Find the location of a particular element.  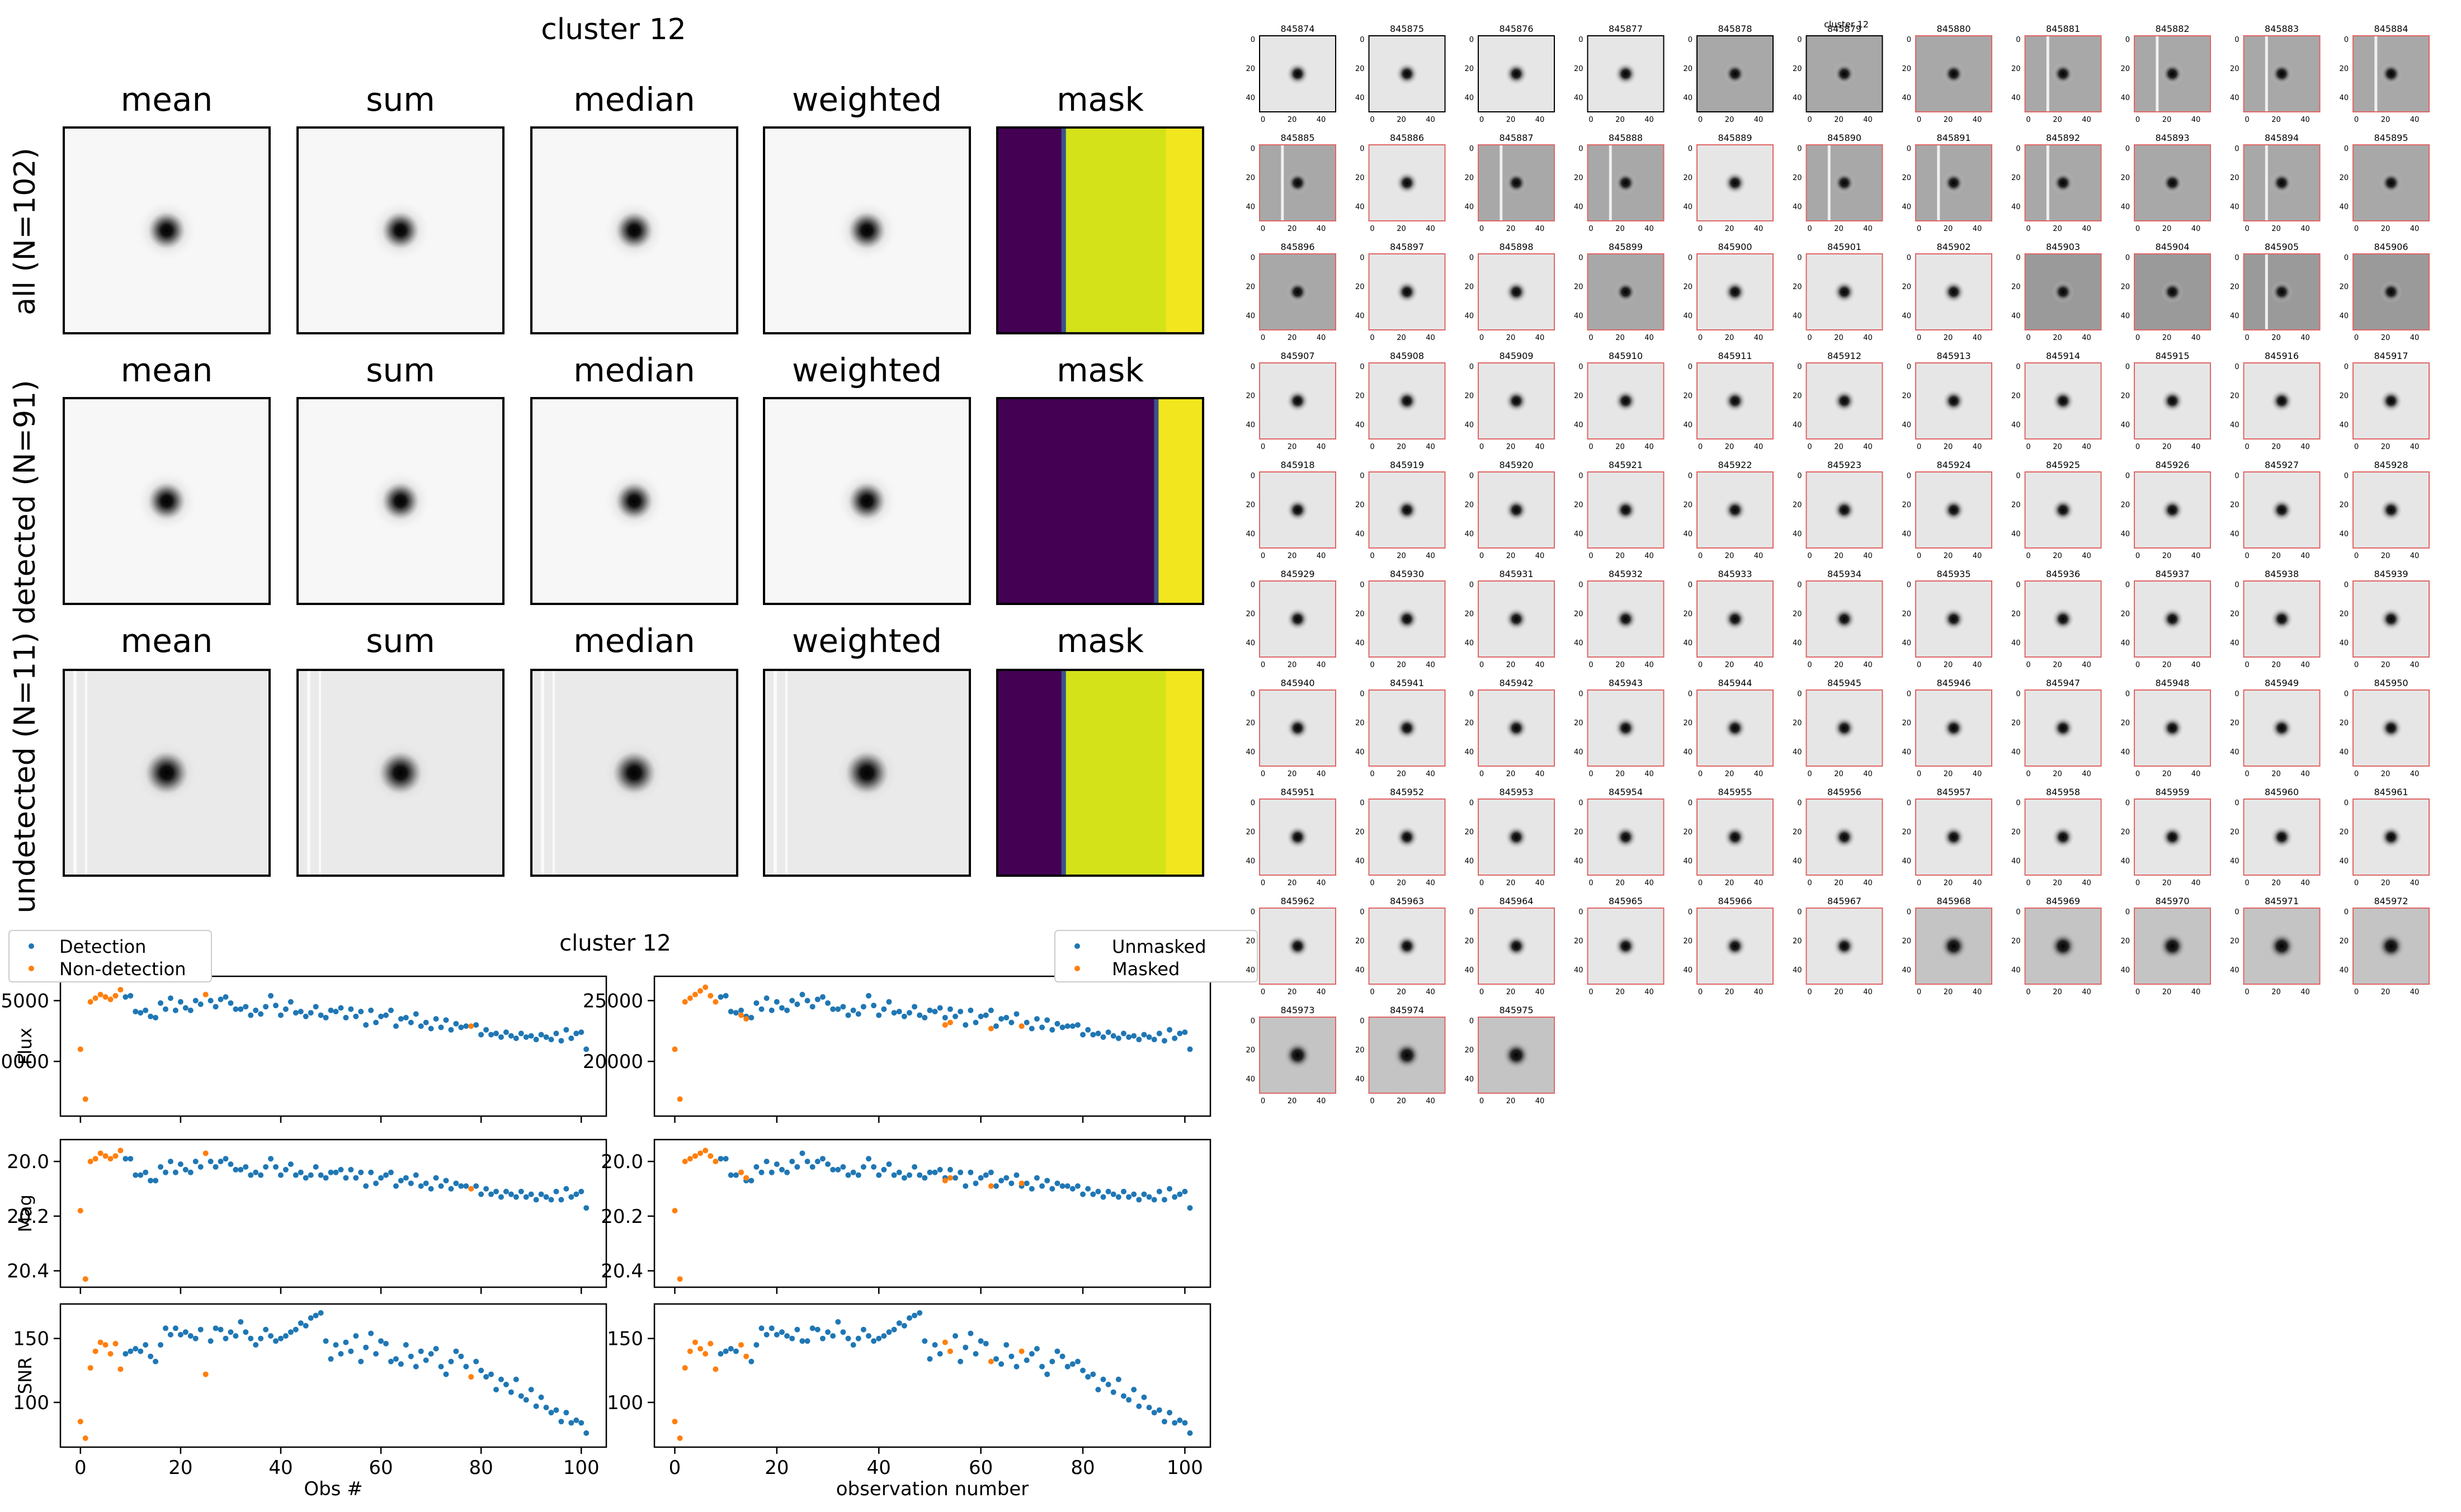

thumb-id: 845911 is located at coordinates (1735, 356).